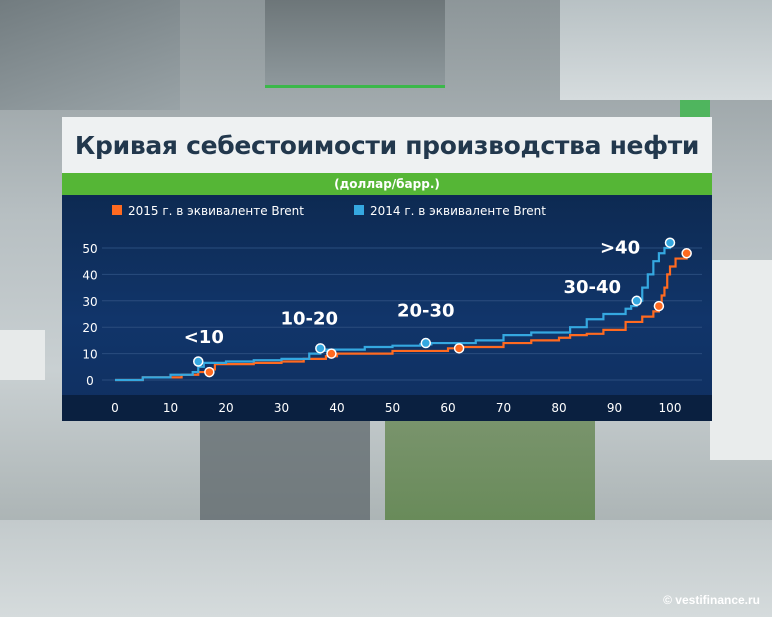 This screenshot has height=617, width=772. I want to click on x-tick-label: 40, so click(336, 408).